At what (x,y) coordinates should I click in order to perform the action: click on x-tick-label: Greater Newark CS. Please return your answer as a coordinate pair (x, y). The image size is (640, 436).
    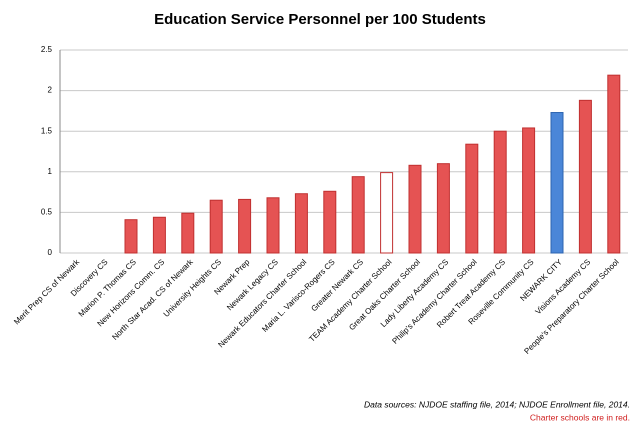
    Looking at the image, I should click on (337, 286).